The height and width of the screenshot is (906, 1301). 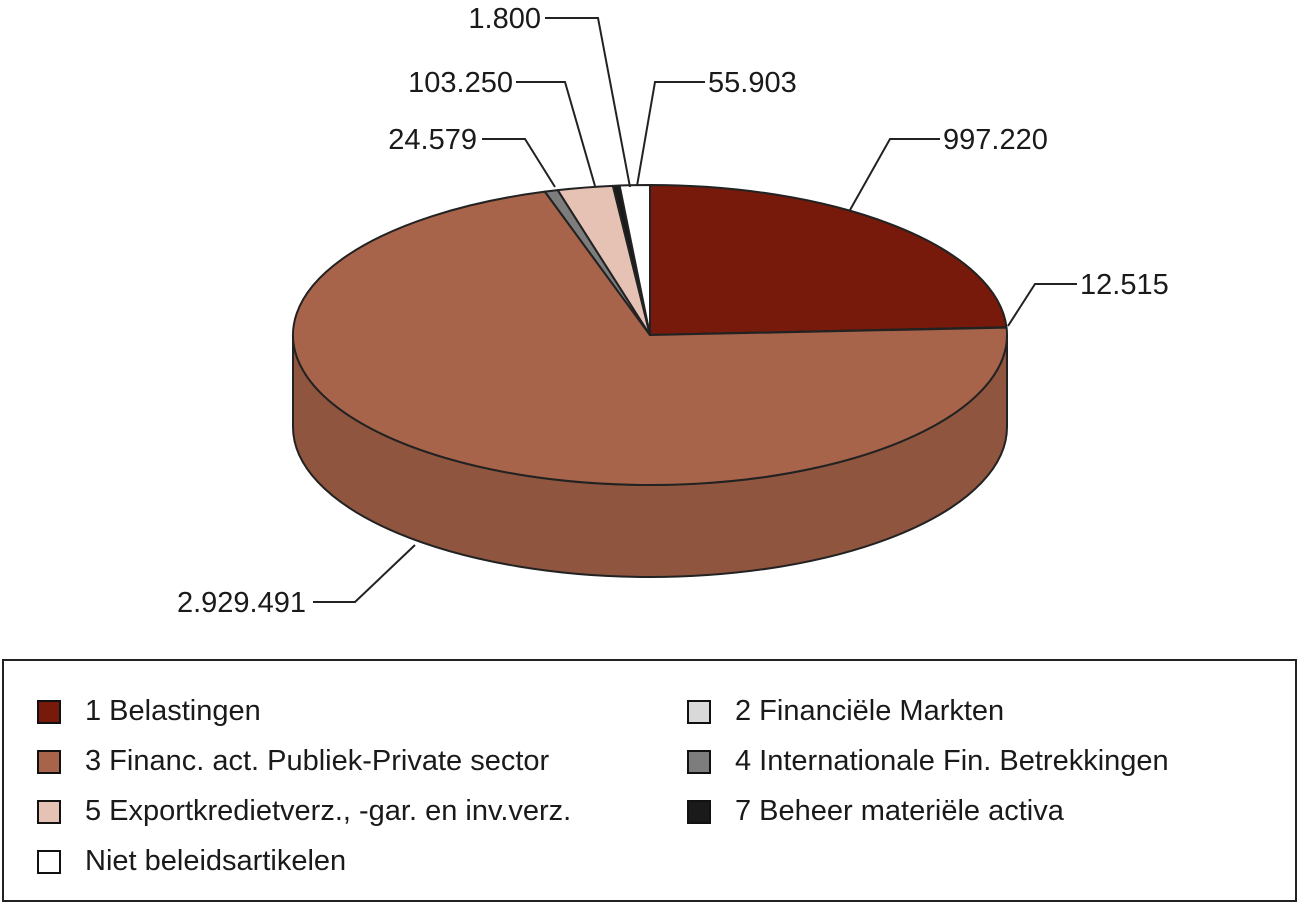 What do you see at coordinates (173, 711) in the screenshot?
I see `legend-label: 1 Belastingen` at bounding box center [173, 711].